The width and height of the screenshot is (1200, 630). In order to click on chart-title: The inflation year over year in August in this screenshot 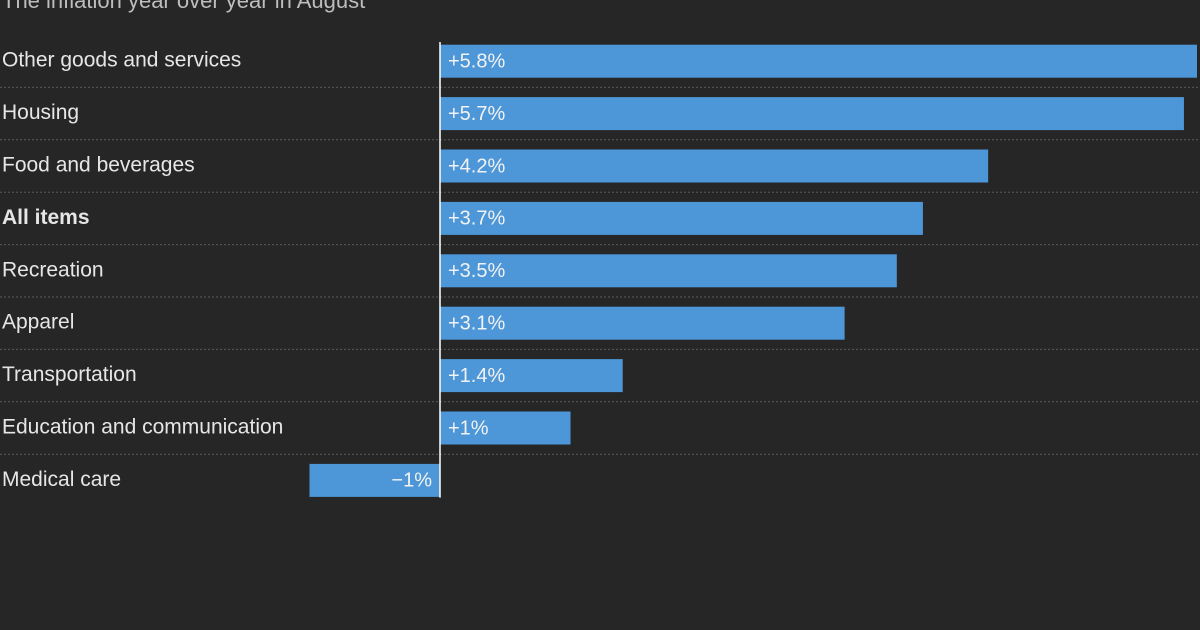, I will do `click(183, 6)`.